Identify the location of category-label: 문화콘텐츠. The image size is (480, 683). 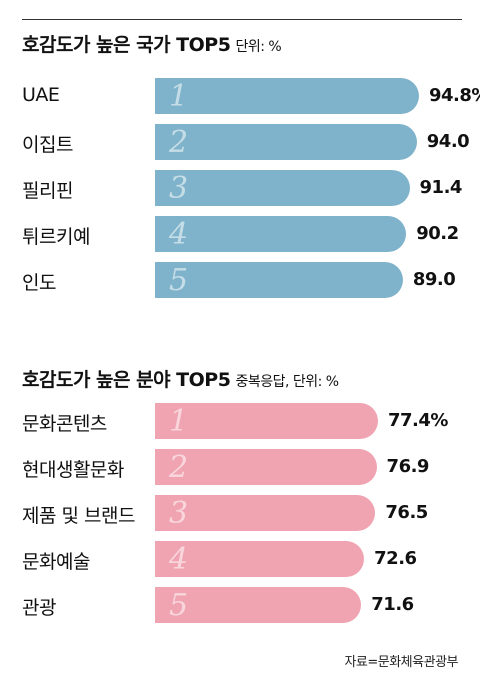
(64, 424).